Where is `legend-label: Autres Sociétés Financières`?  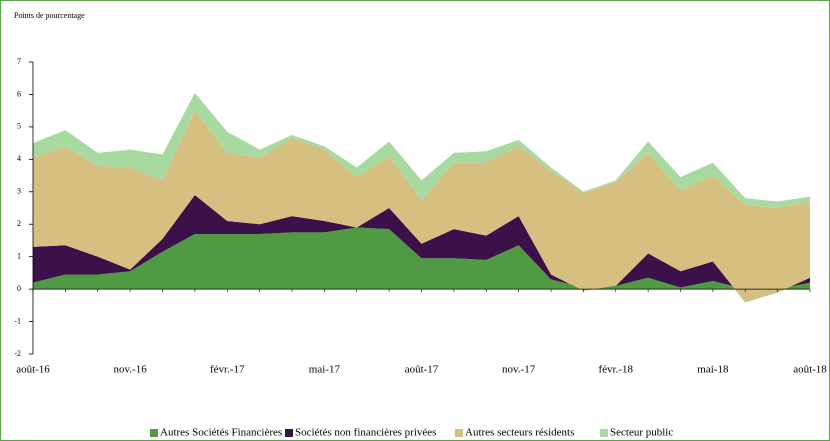
legend-label: Autres Sociétés Financières is located at coordinates (221, 433).